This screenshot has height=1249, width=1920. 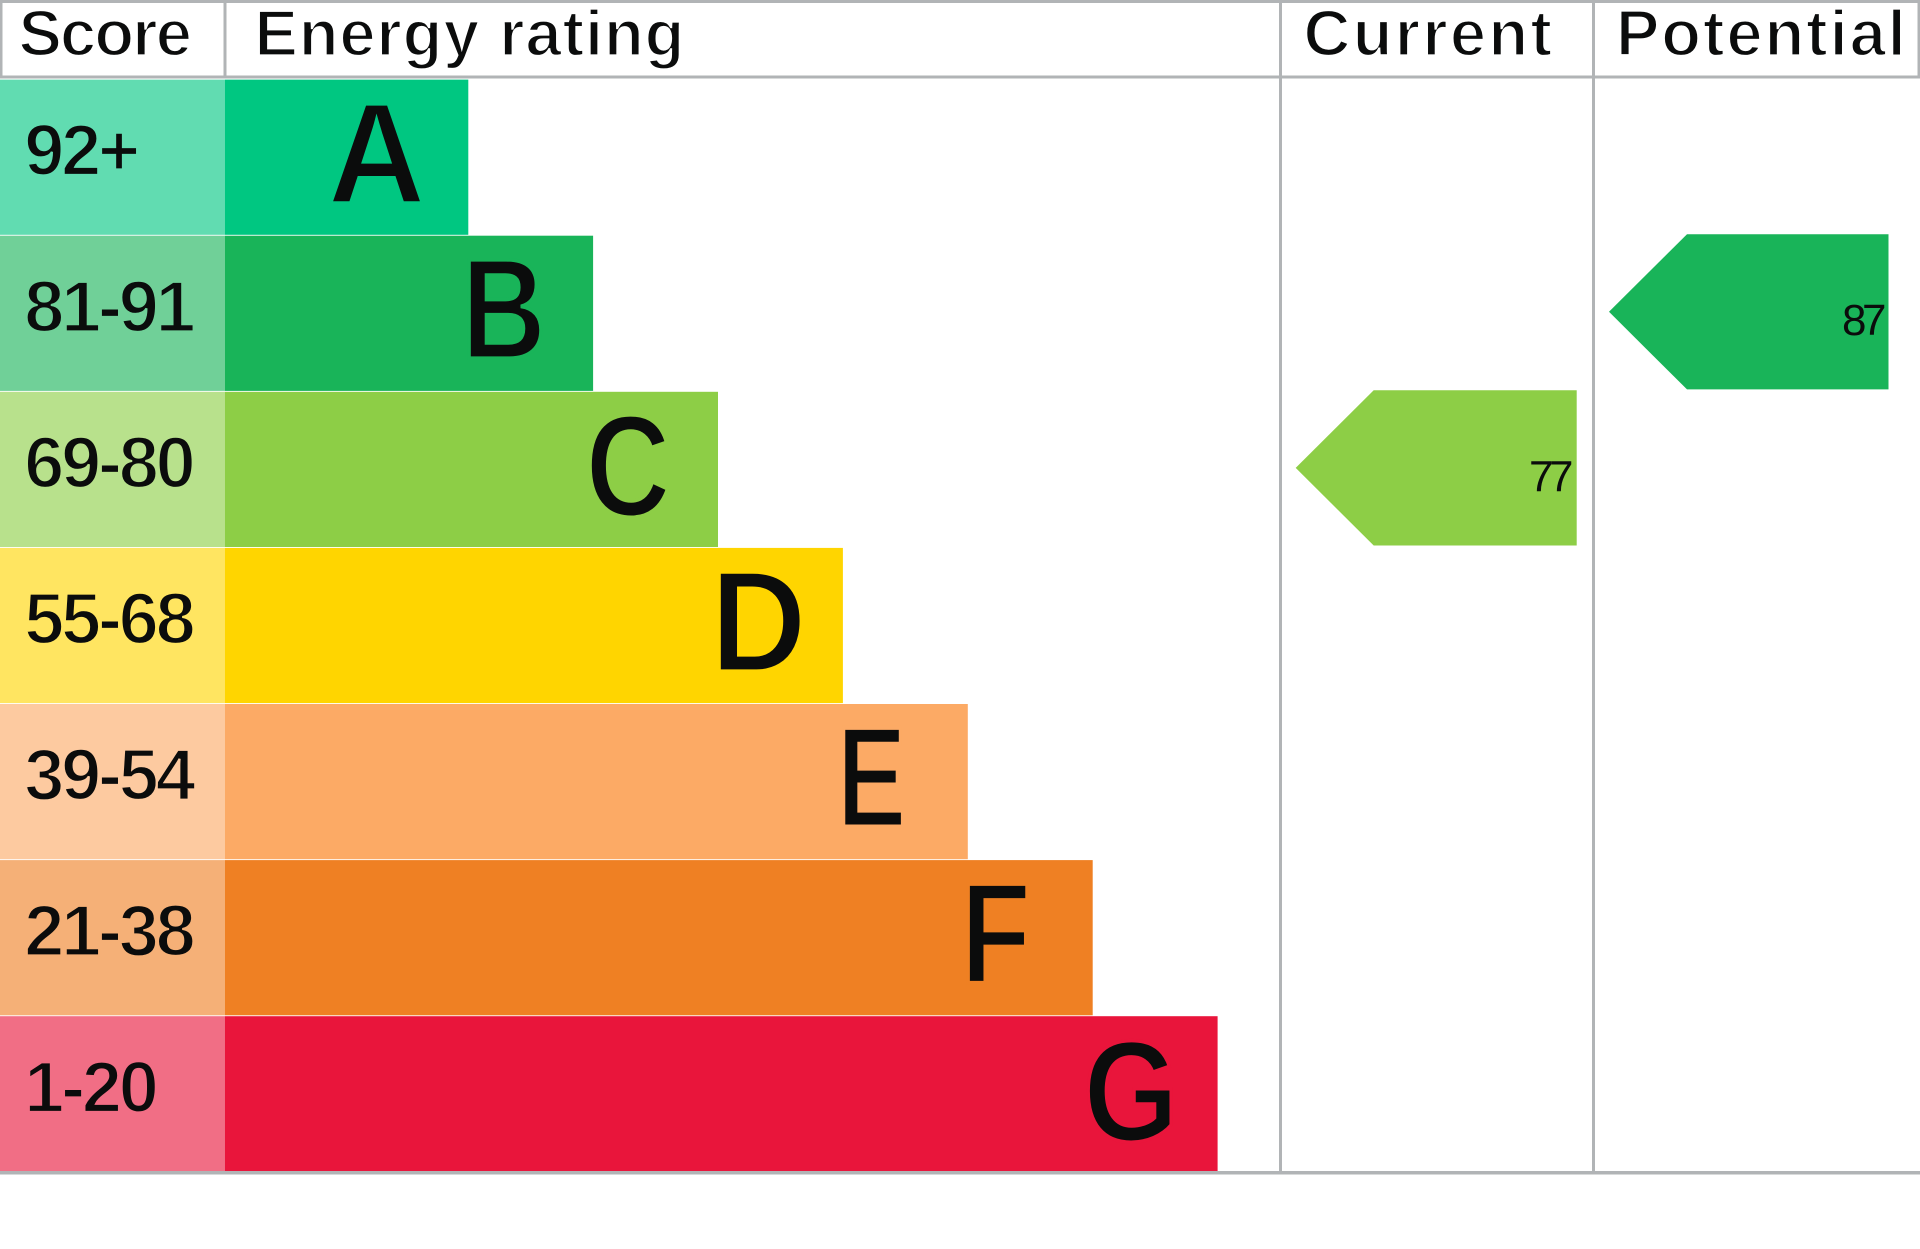 I want to click on svg-text: D, so click(x=758, y=622).